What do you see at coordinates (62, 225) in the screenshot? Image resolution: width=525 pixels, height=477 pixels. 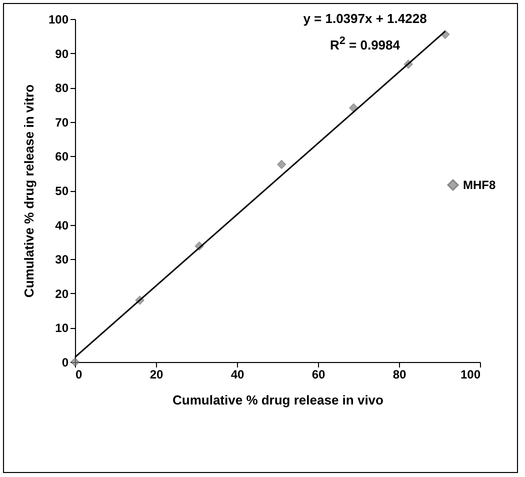 I see `y-tick-label: 40` at bounding box center [62, 225].